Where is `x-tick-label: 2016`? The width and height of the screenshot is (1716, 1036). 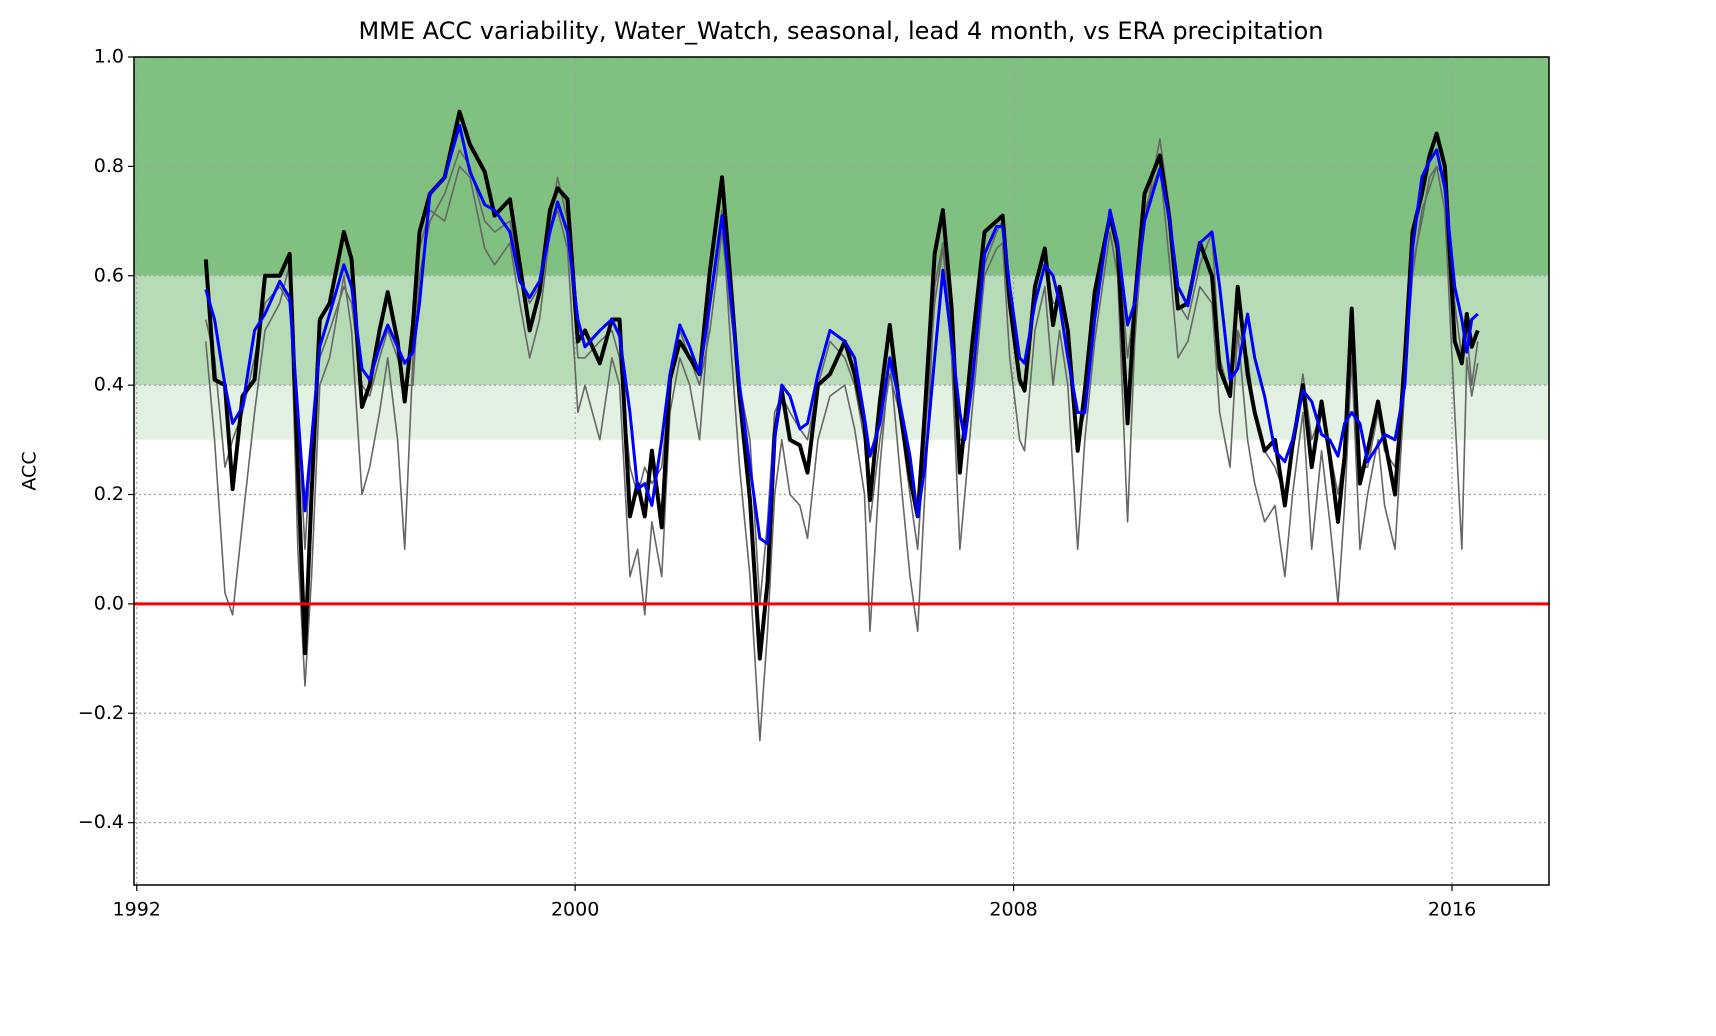 x-tick-label: 2016 is located at coordinates (1452, 910).